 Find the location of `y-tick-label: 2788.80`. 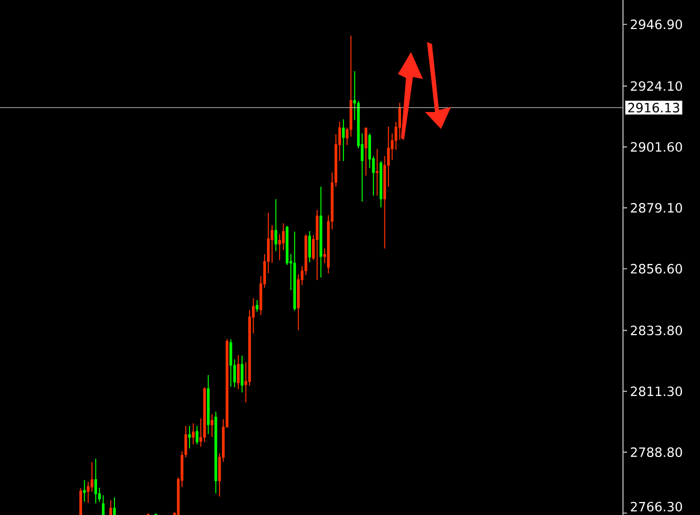

y-tick-label: 2788.80 is located at coordinates (656, 452).